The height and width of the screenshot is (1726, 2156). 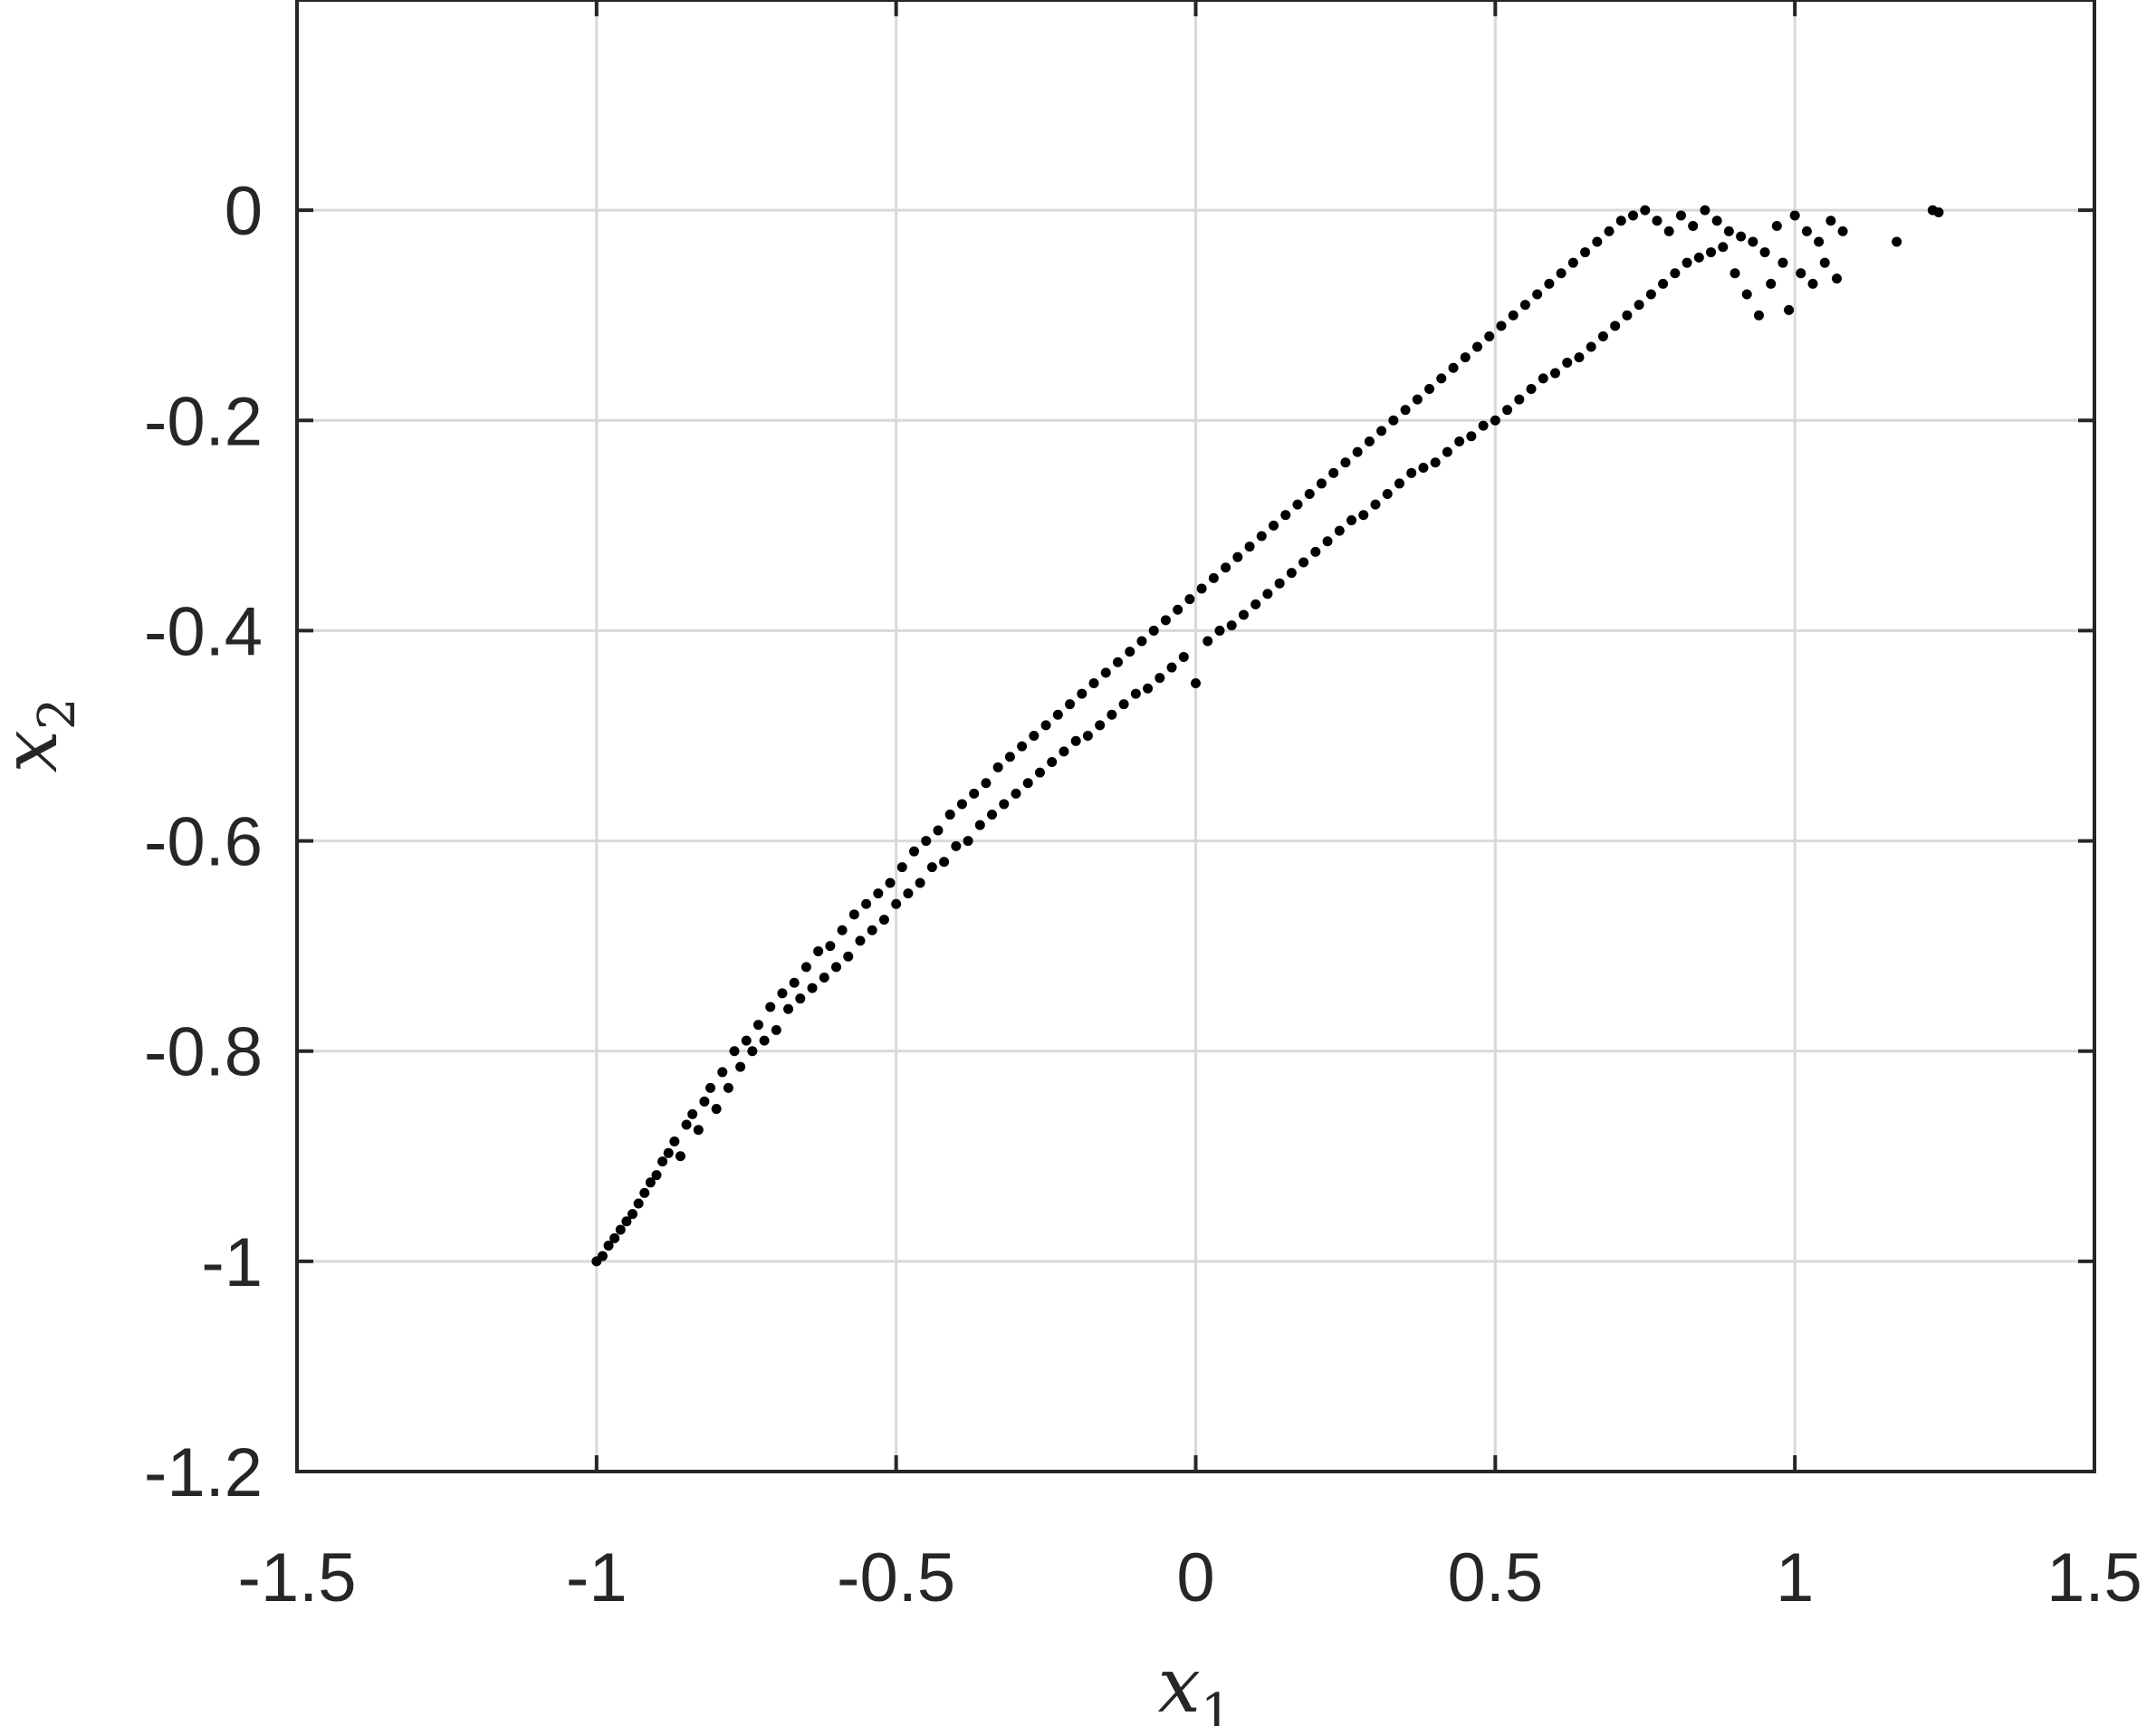 What do you see at coordinates (203, 1052) in the screenshot?
I see `y-tick-label: -0.8` at bounding box center [203, 1052].